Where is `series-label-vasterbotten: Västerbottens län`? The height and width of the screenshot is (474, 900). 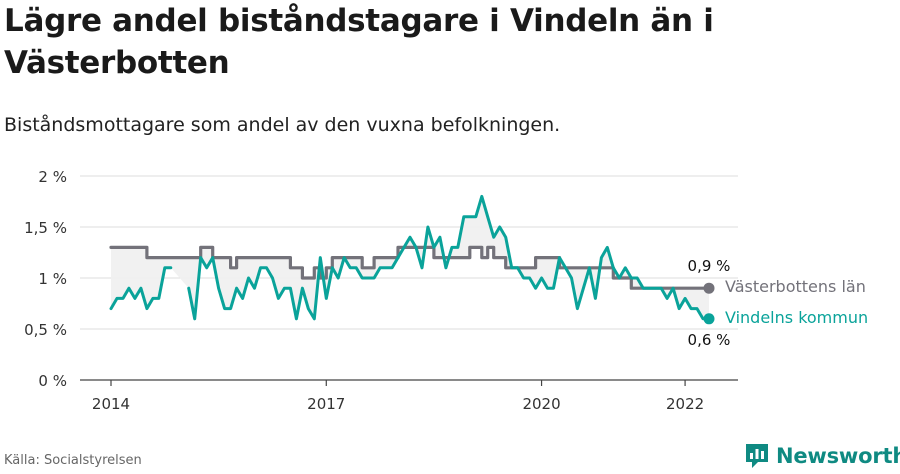 series-label-vasterbotten: Västerbottens län is located at coordinates (795, 286).